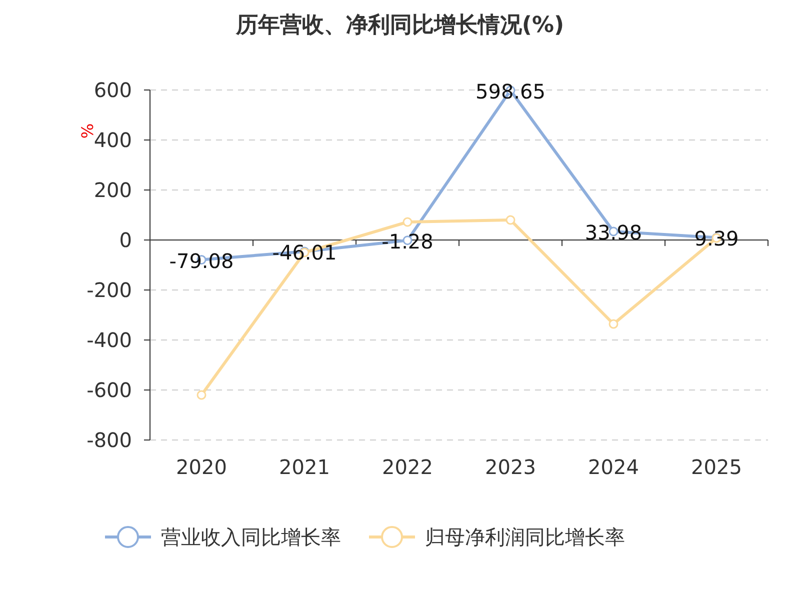 The width and height of the screenshot is (800, 600). I want to click on y-tick-label: 600, so click(113, 90).